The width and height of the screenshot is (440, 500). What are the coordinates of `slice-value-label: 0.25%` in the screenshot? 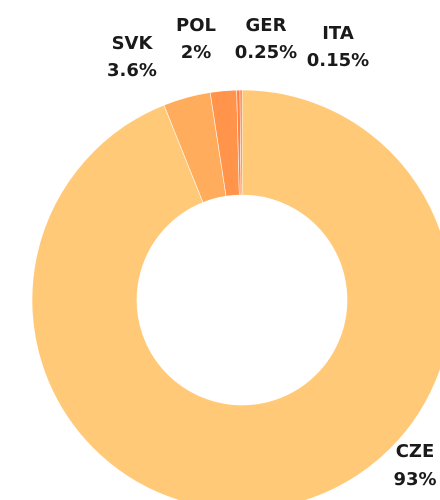 It's located at (266, 52).